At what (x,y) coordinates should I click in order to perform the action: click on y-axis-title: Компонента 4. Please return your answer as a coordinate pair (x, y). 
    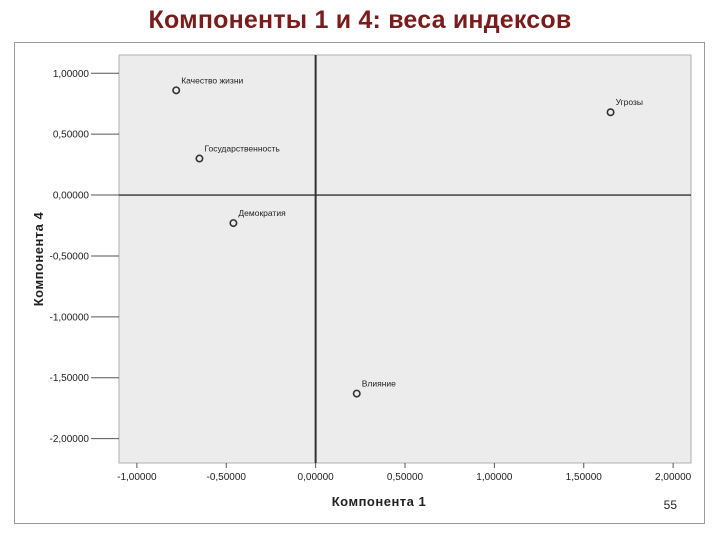
    Looking at the image, I should click on (38, 258).